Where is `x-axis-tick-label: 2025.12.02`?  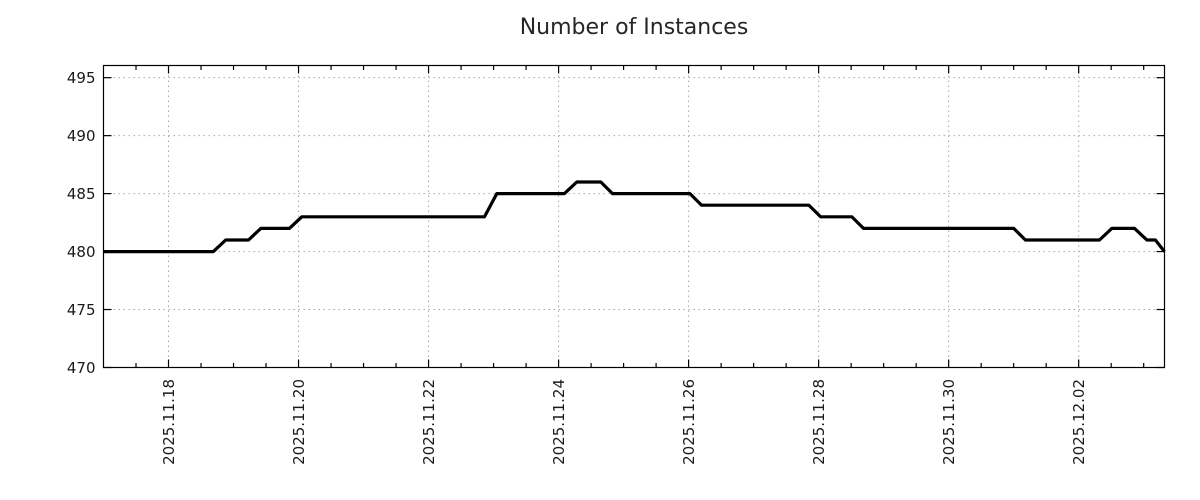 x-axis-tick-label: 2025.12.02 is located at coordinates (1079, 422).